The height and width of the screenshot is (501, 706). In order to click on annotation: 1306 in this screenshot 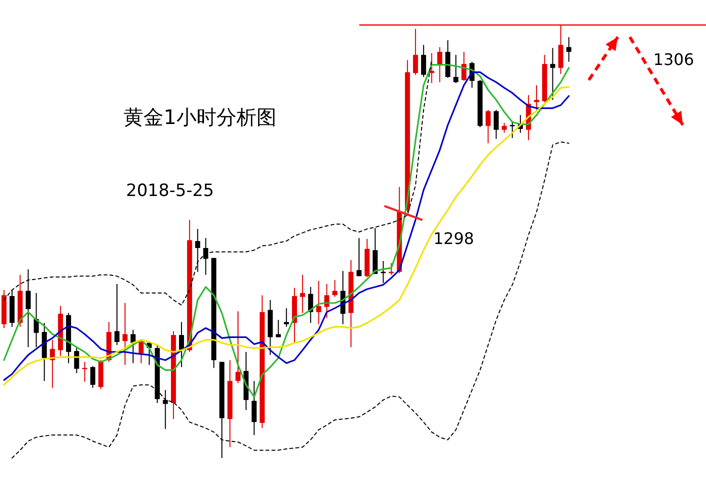, I will do `click(673, 59)`.